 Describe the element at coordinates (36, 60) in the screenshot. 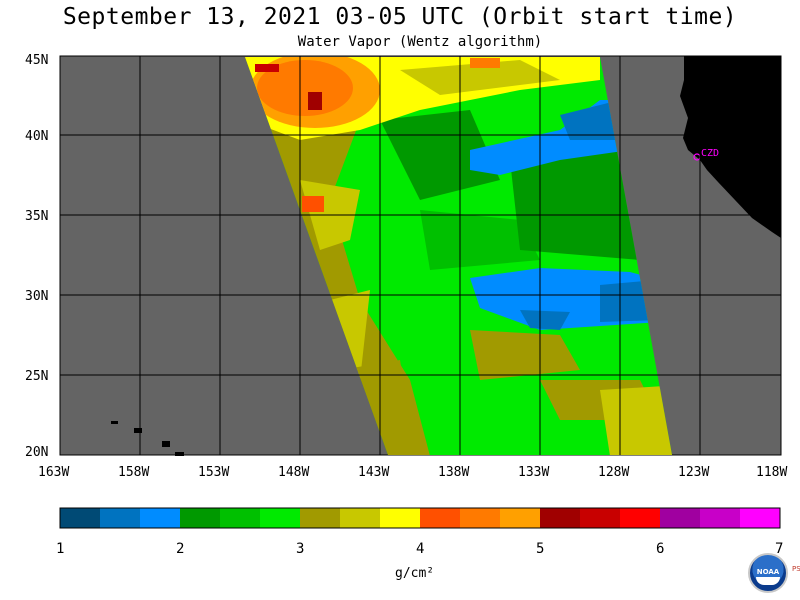

I see `lat-label: 45N` at that location.